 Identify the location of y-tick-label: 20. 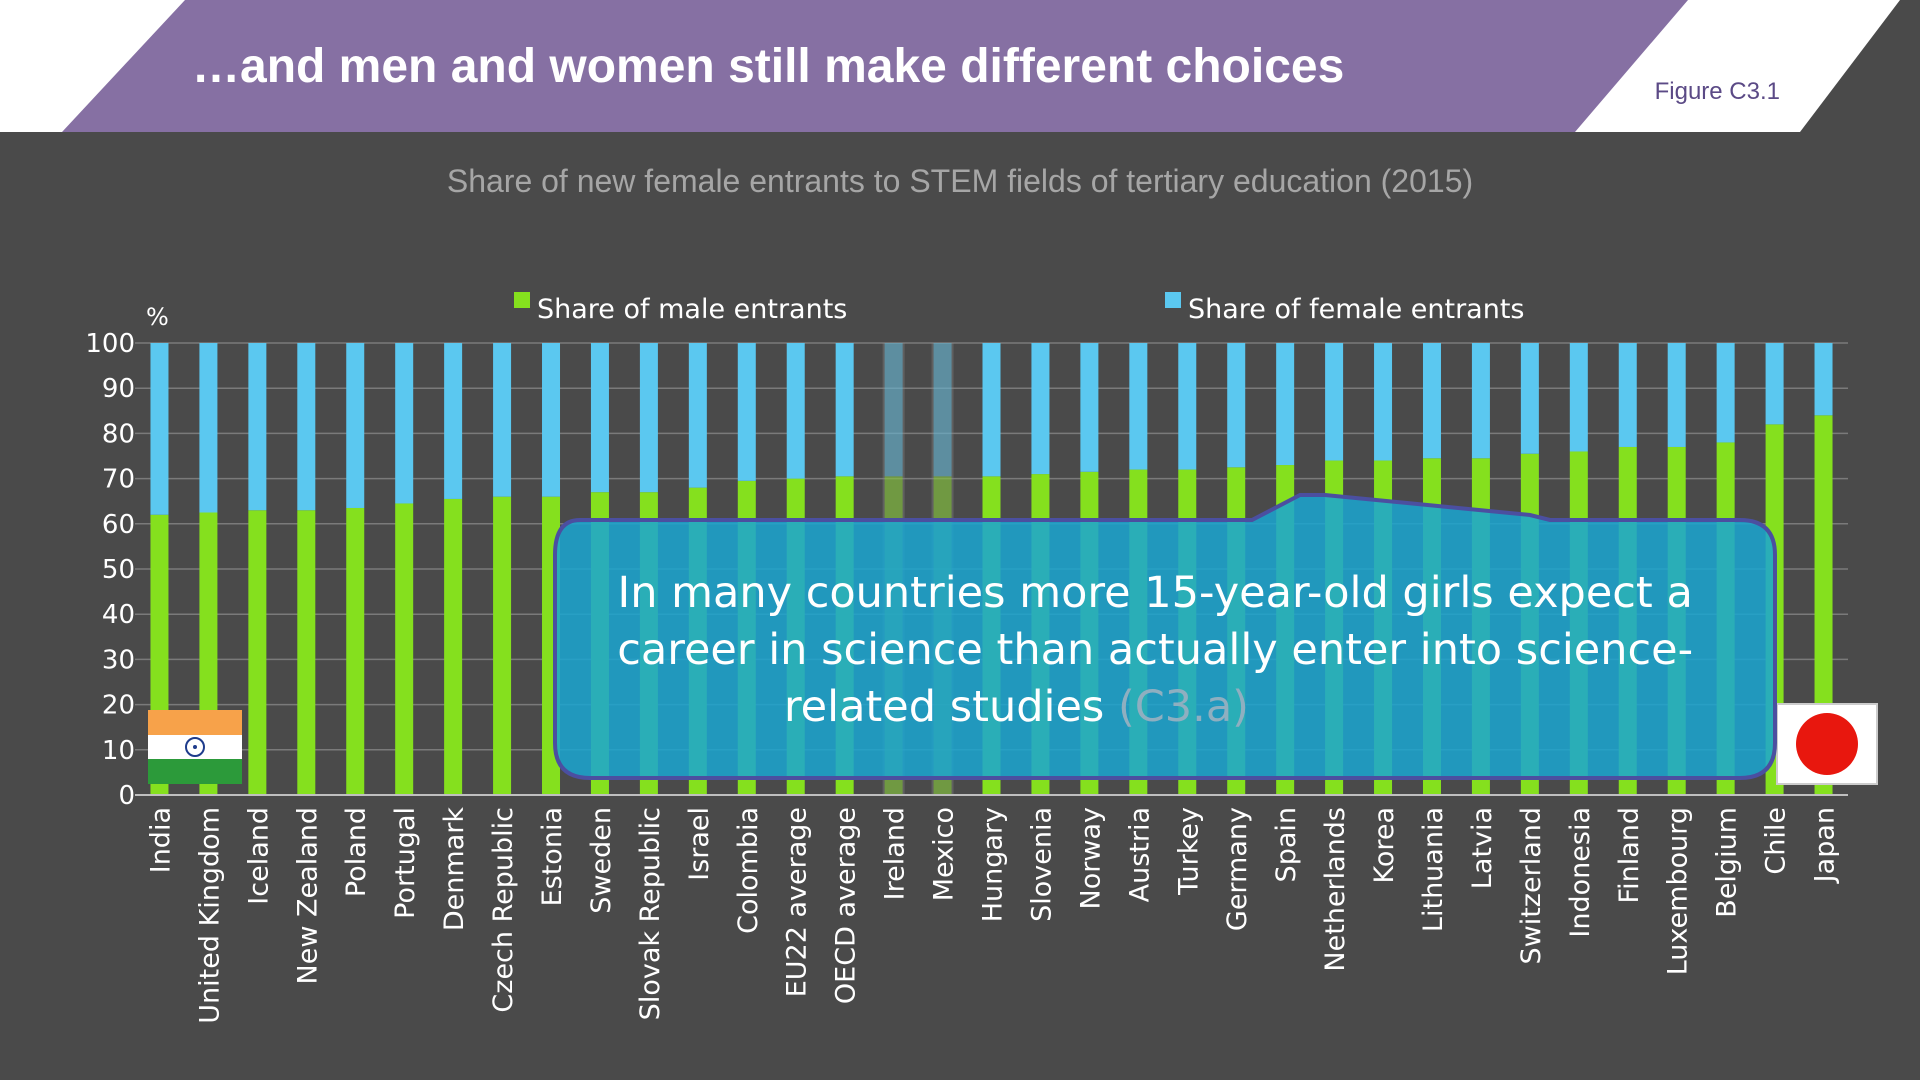
(118, 706).